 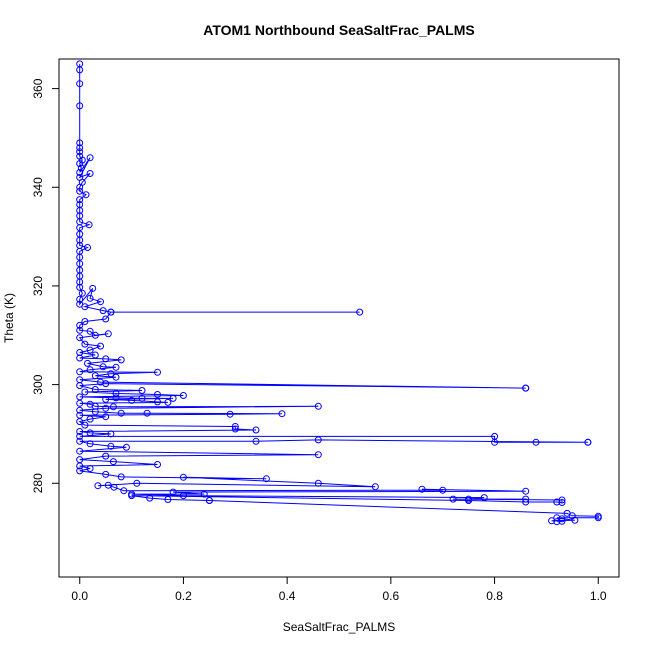 I want to click on y-tick-label: 320, so click(x=38, y=286).